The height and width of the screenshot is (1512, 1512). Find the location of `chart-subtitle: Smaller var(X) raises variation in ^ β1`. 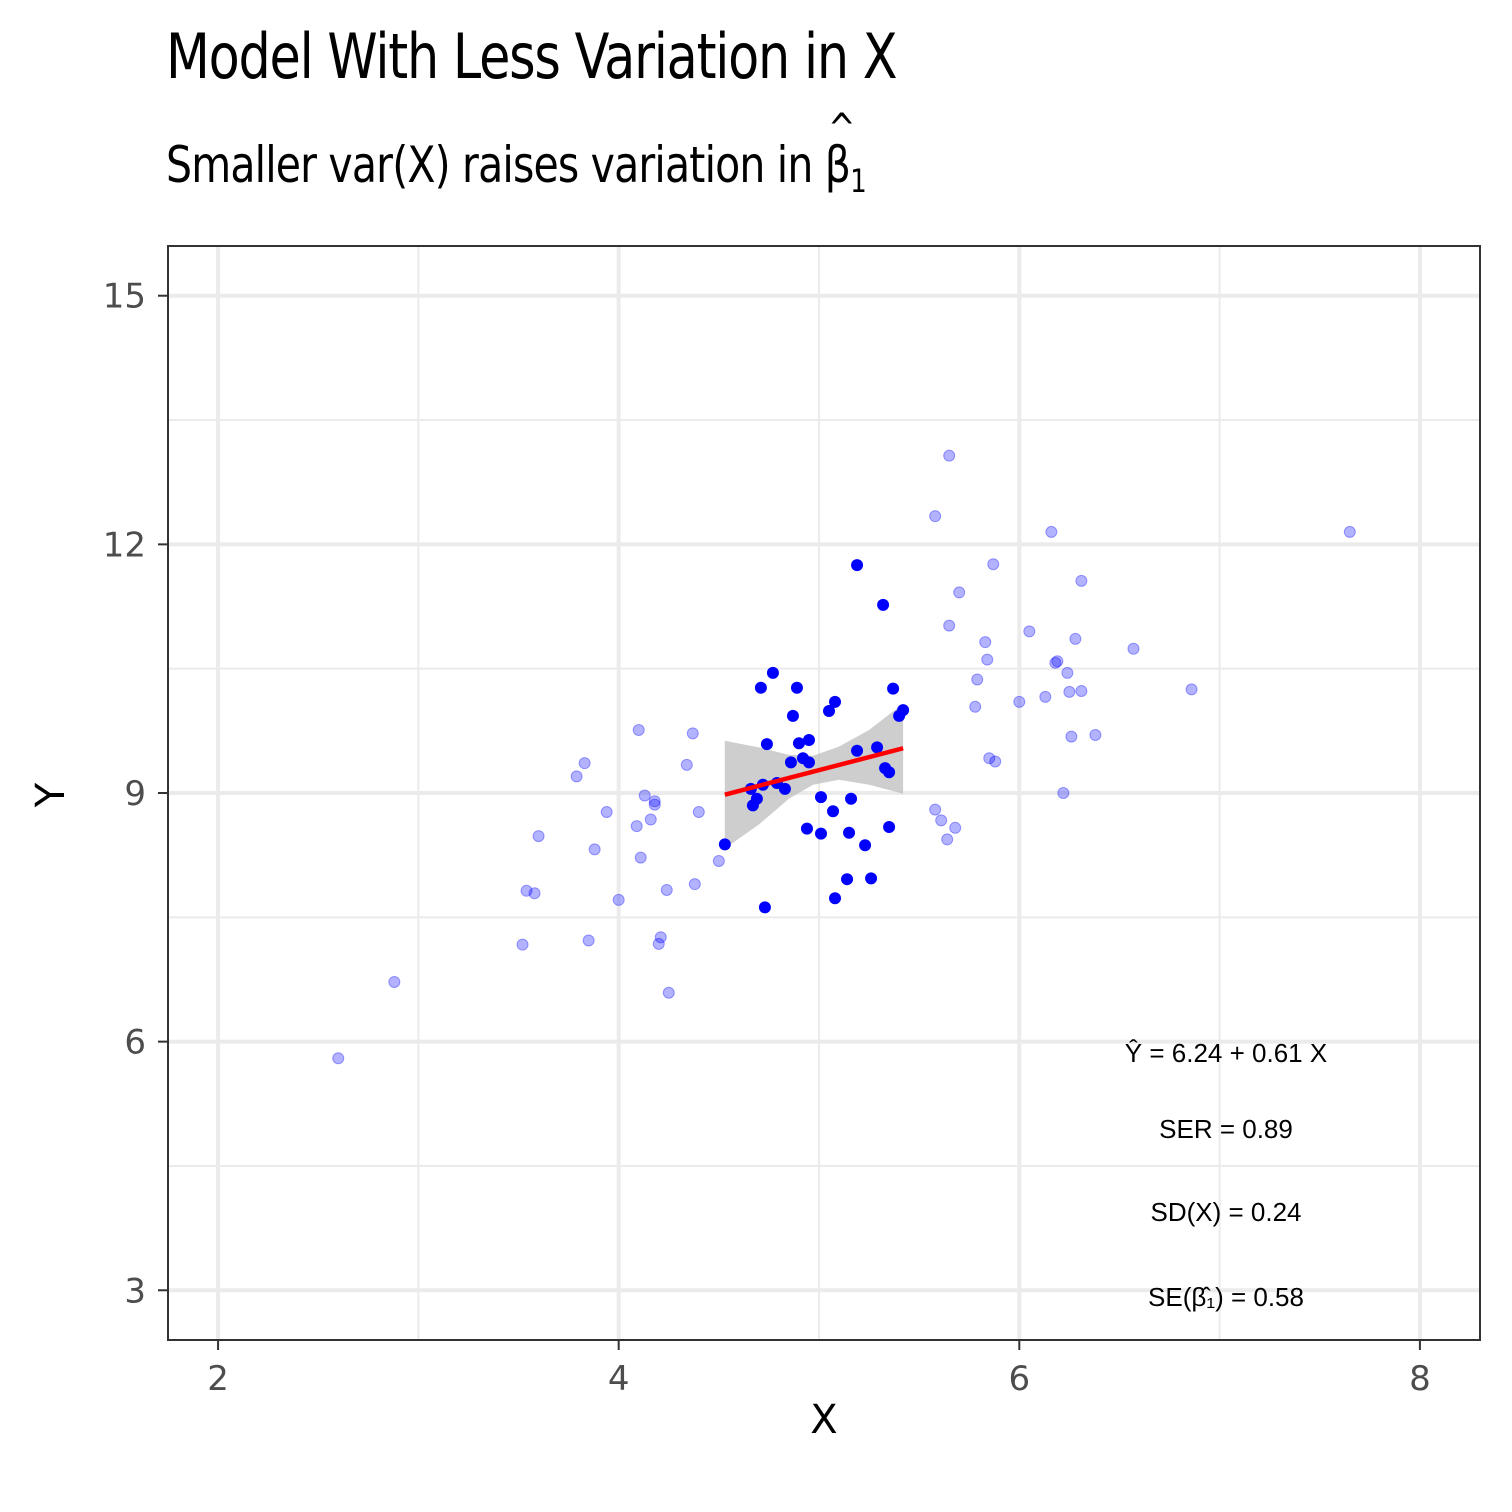

chart-subtitle: Smaller var(X) raises variation in ^ β1 is located at coordinates (516, 153).